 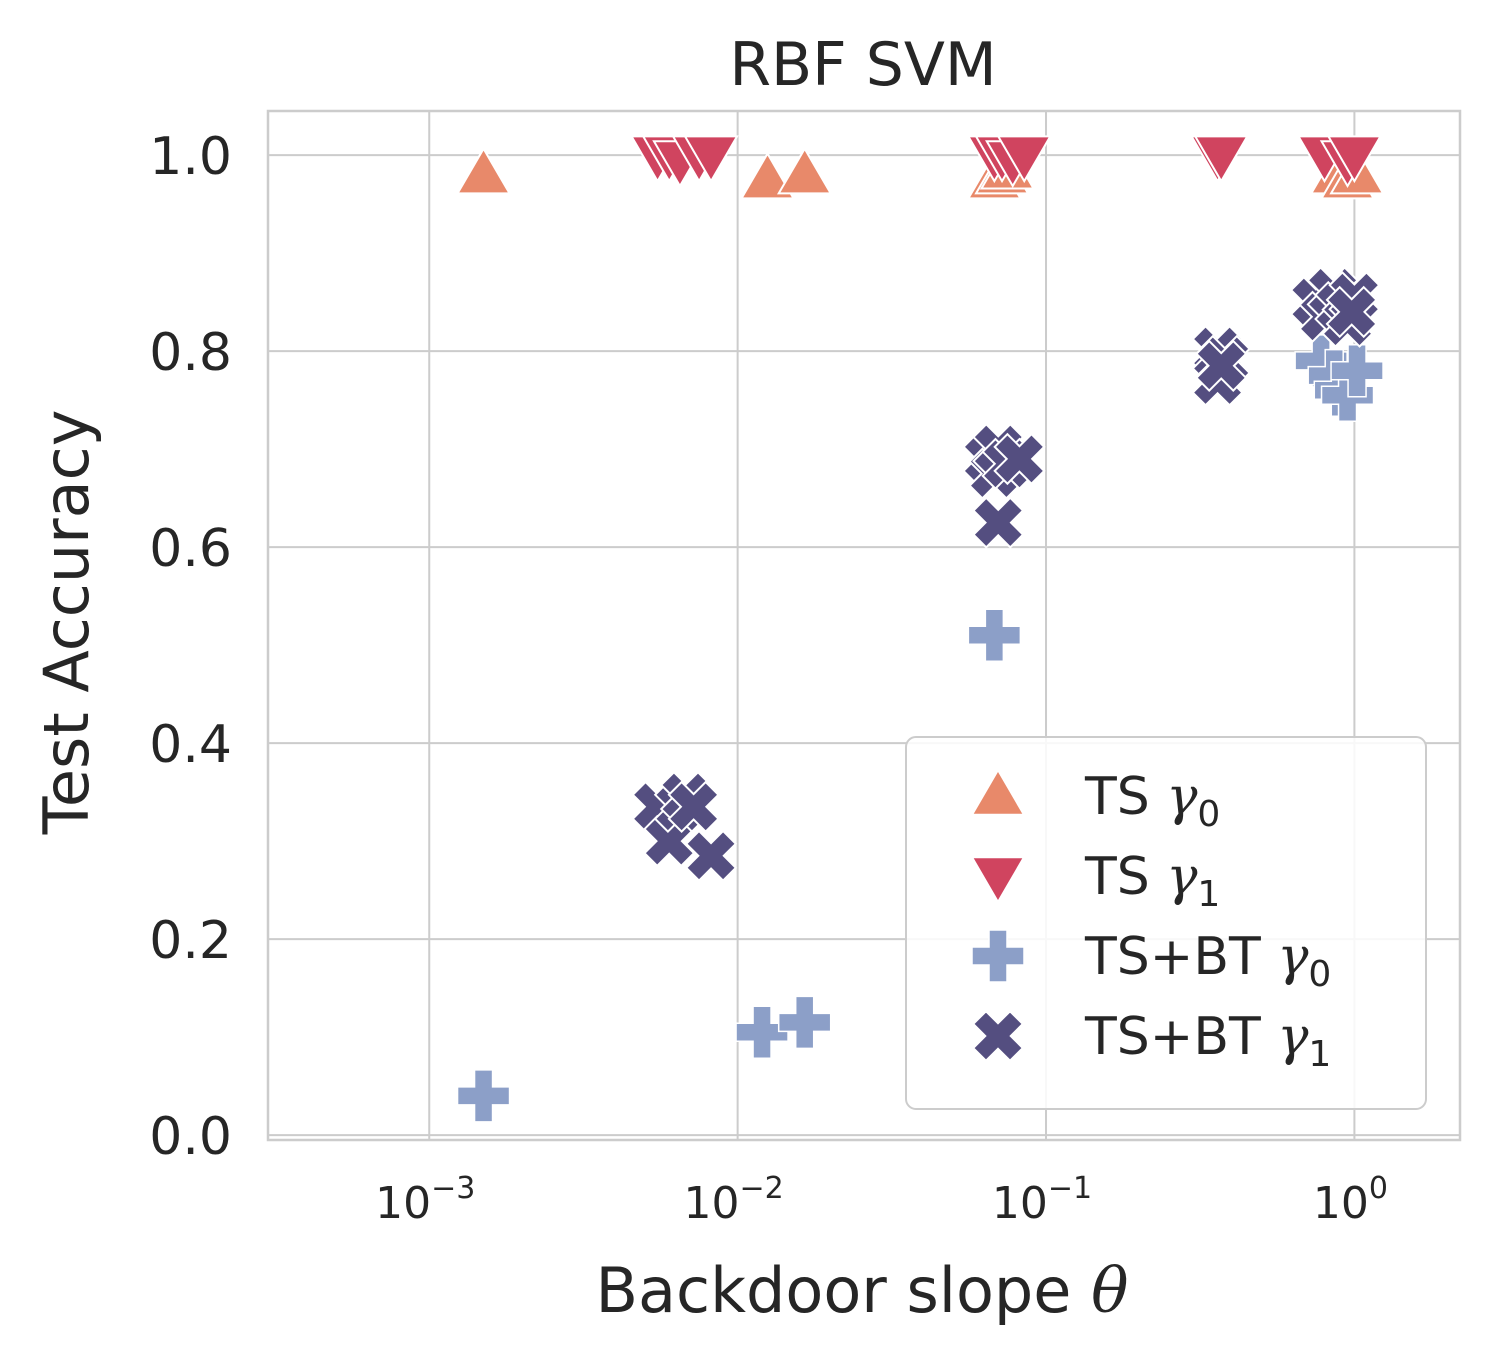 What do you see at coordinates (734, 1200) in the screenshot?
I see `x-tick-label: 10⁻²` at bounding box center [734, 1200].